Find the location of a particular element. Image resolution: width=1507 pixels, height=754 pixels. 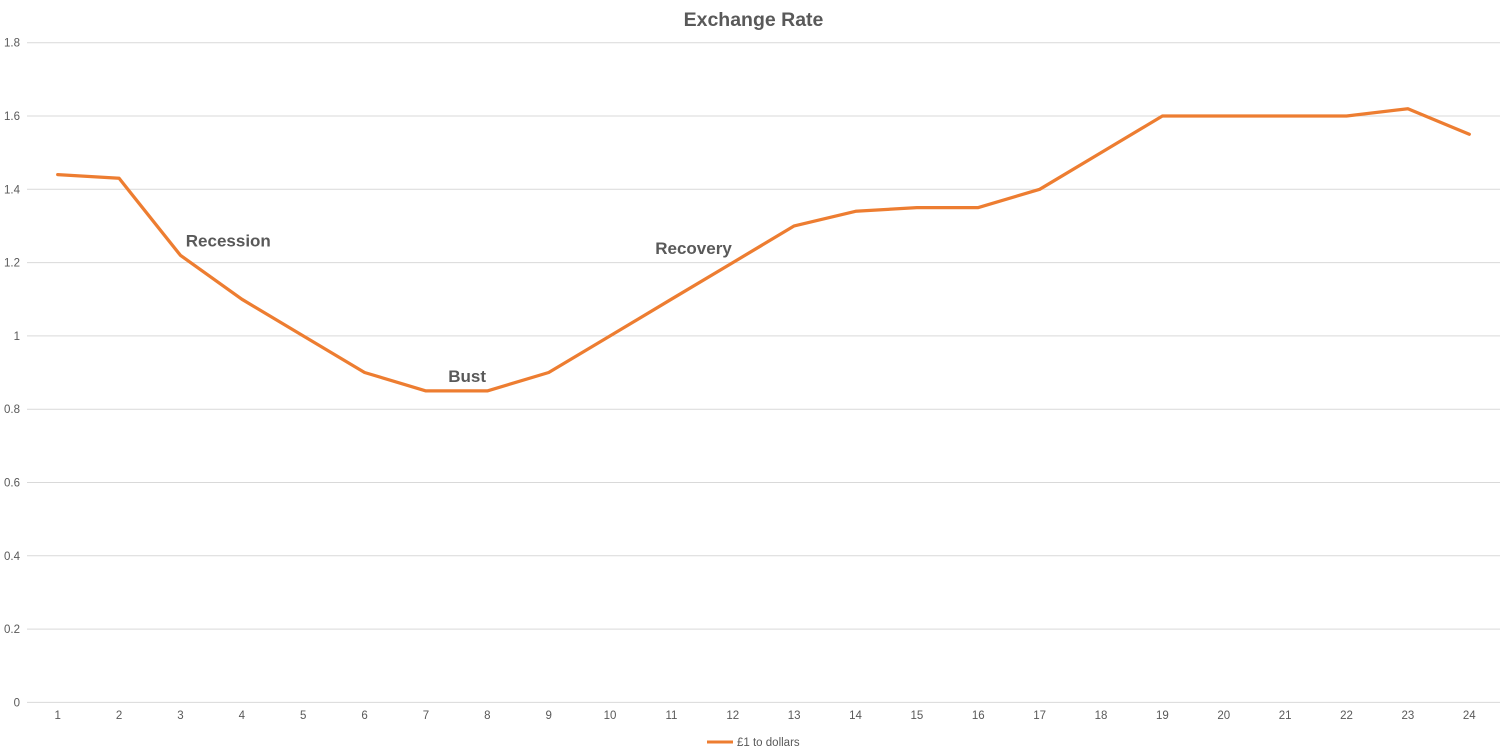

x-axis-tick-label: 12 is located at coordinates (732, 716).